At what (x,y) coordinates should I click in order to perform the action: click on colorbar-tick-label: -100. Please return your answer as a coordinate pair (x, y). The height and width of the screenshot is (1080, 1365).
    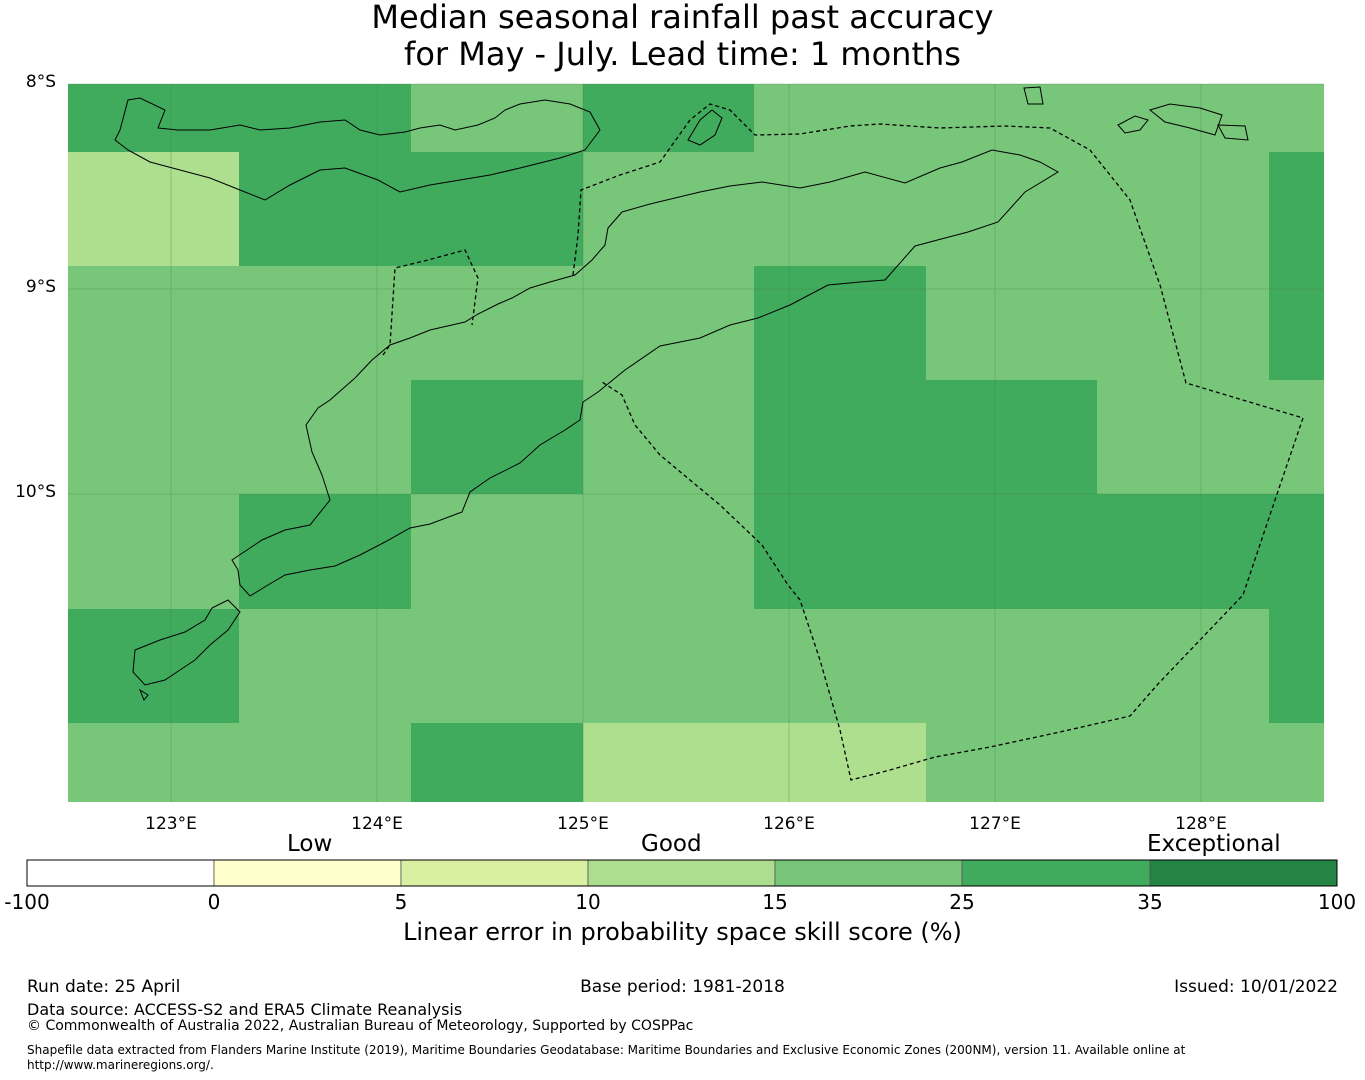
    Looking at the image, I should click on (27, 902).